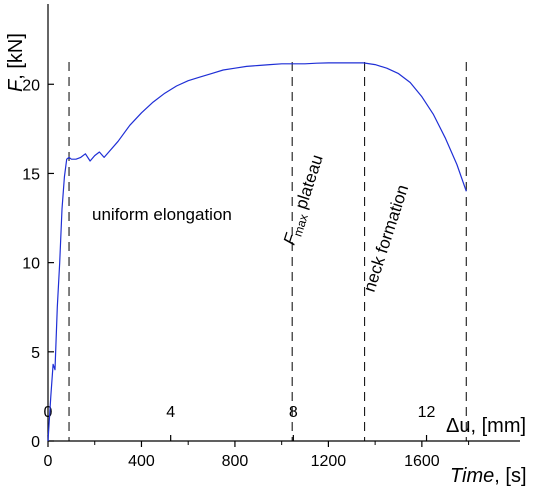 The width and height of the screenshot is (550, 496). I want to click on y-axis-symbol: F, so click(16, 85).